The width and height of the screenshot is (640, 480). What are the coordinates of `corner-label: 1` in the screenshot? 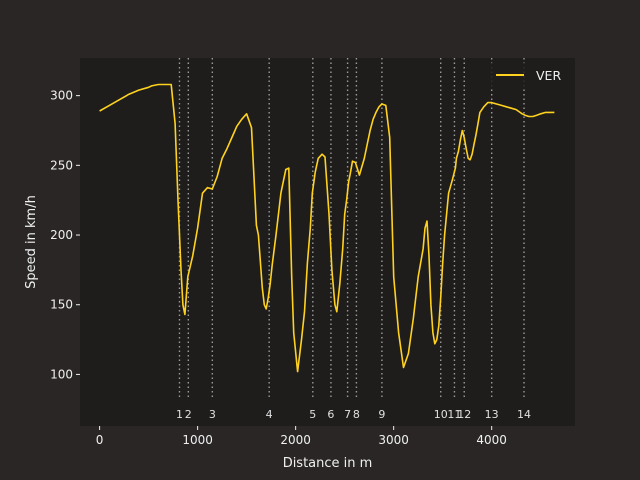 It's located at (179, 414).